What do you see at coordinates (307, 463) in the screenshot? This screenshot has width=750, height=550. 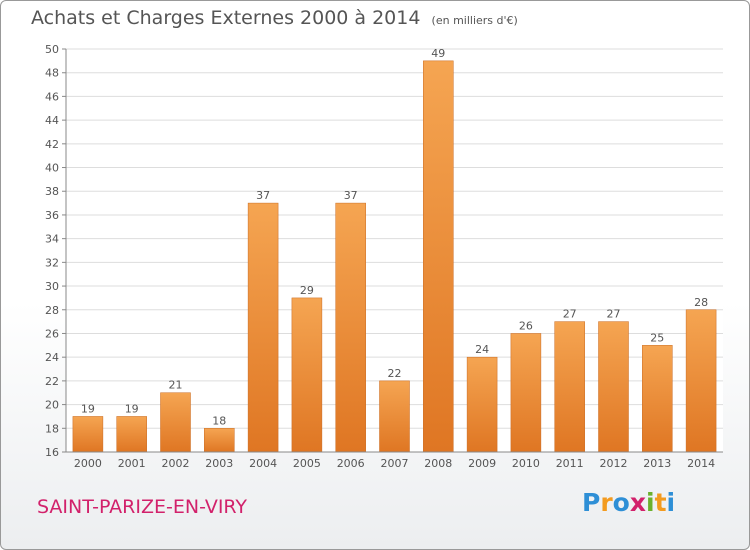 I see `x-tick-label: 2005` at bounding box center [307, 463].